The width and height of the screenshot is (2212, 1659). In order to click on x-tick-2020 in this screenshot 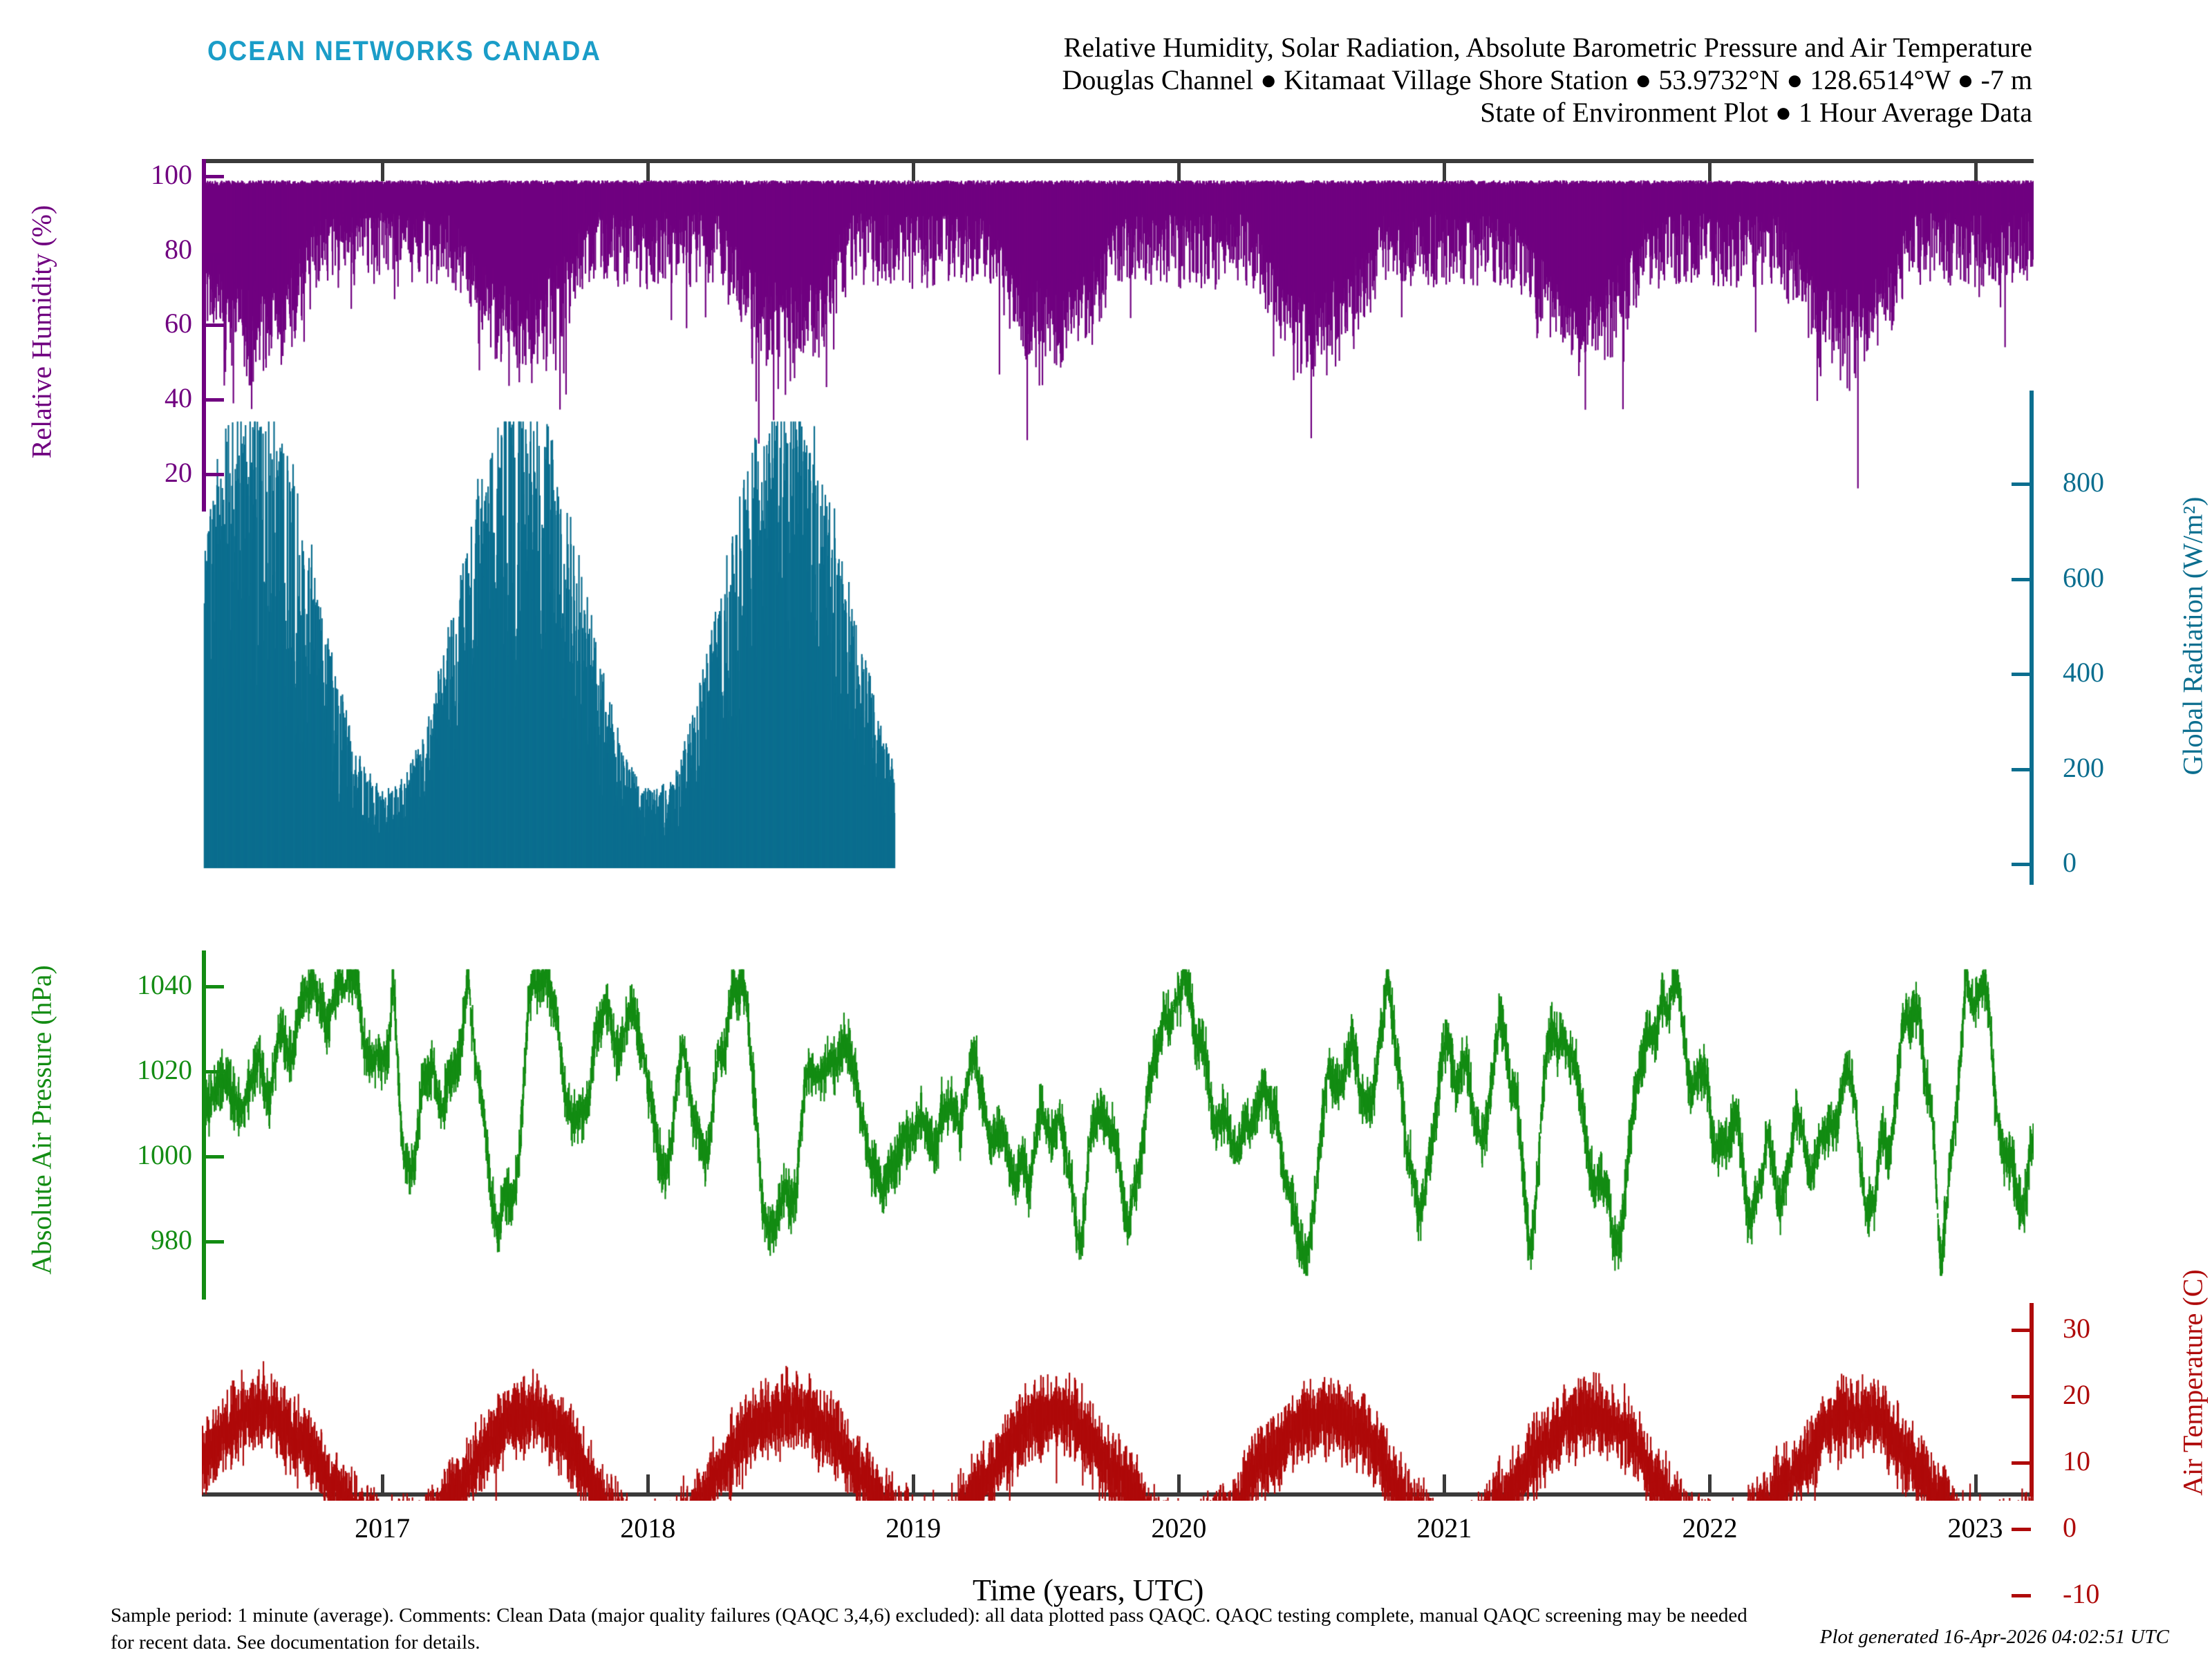, I will do `click(1179, 1483)`.